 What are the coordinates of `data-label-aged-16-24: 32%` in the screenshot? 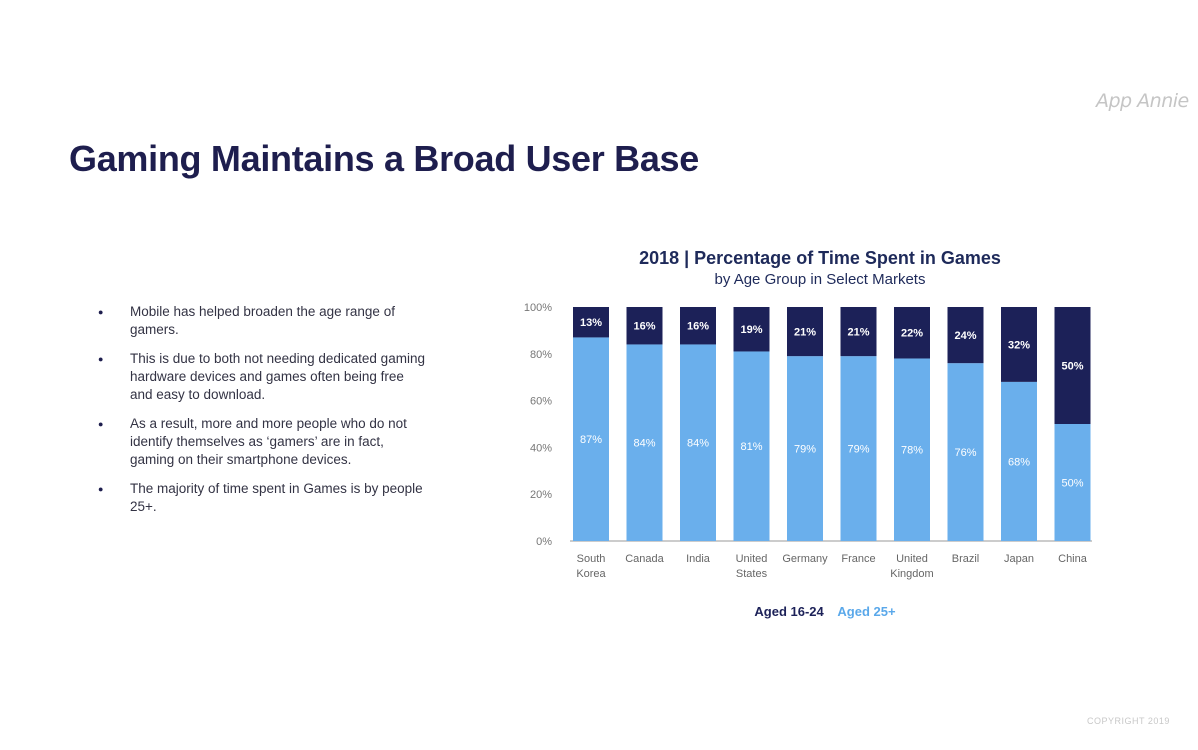 It's located at (1019, 345).